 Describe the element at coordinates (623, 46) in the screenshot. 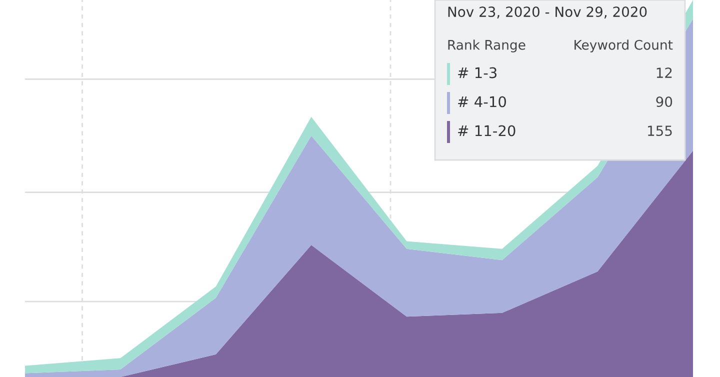

I see `annotation: Keyword Count` at that location.